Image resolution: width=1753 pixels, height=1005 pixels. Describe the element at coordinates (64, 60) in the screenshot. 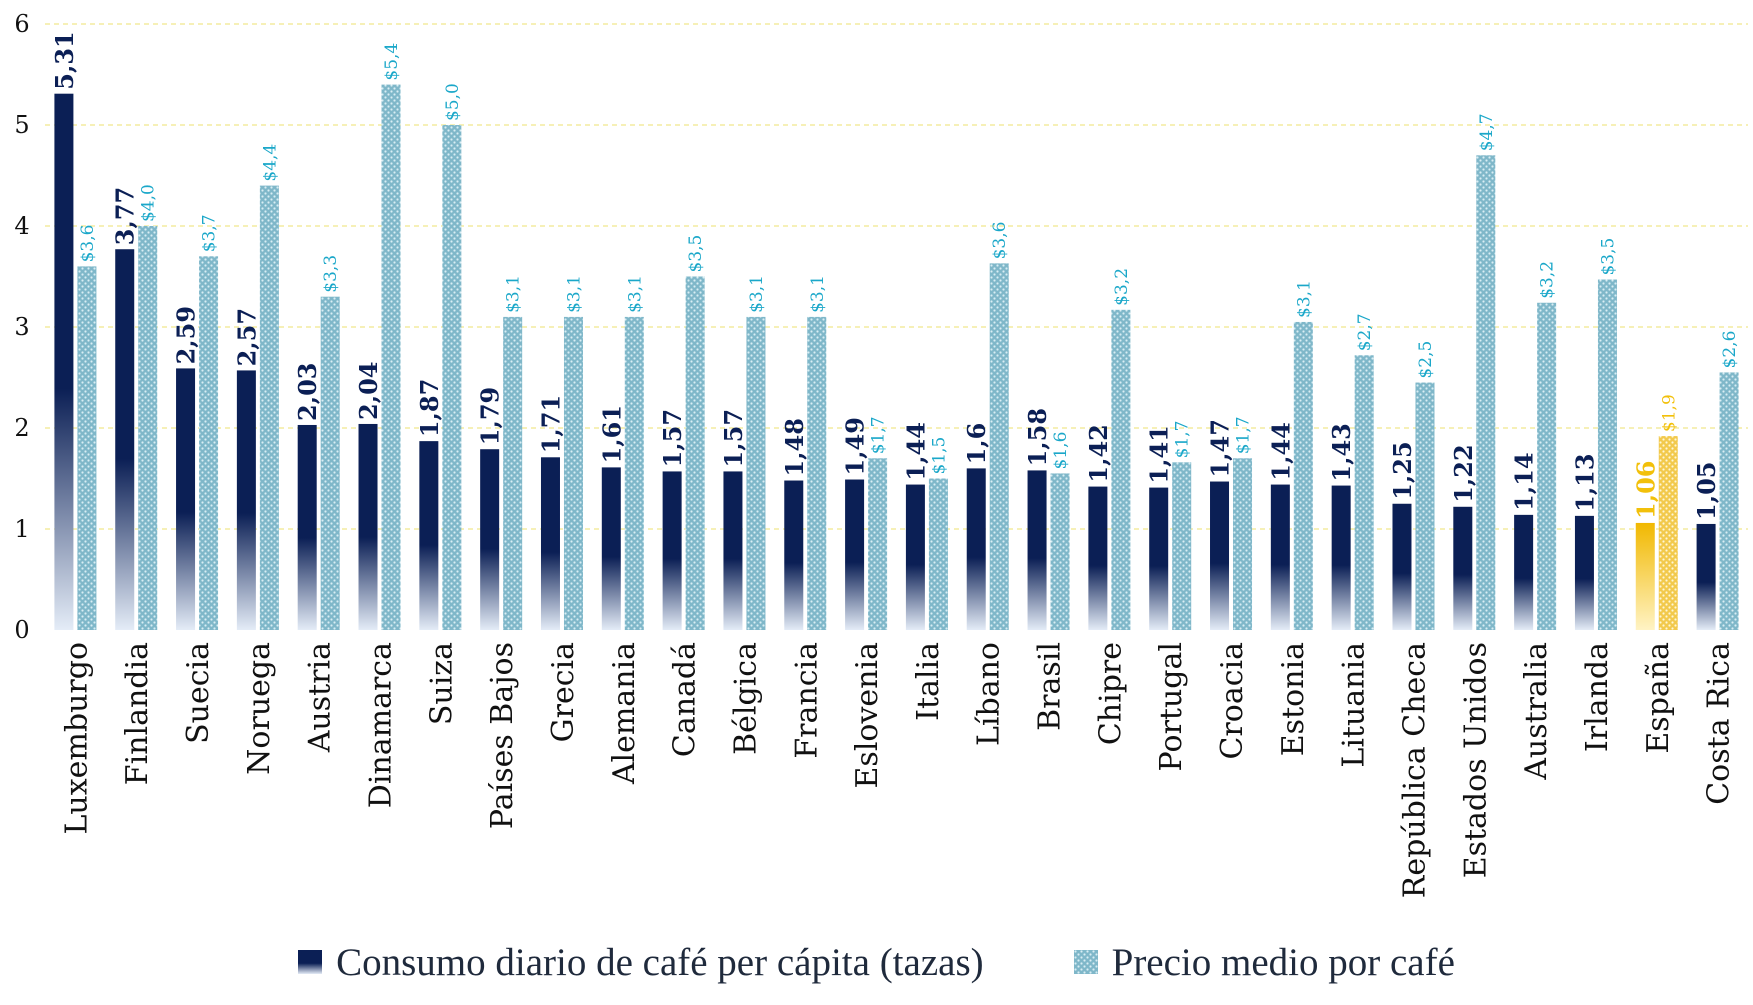

I see `data-label-consumo: 5,31` at that location.